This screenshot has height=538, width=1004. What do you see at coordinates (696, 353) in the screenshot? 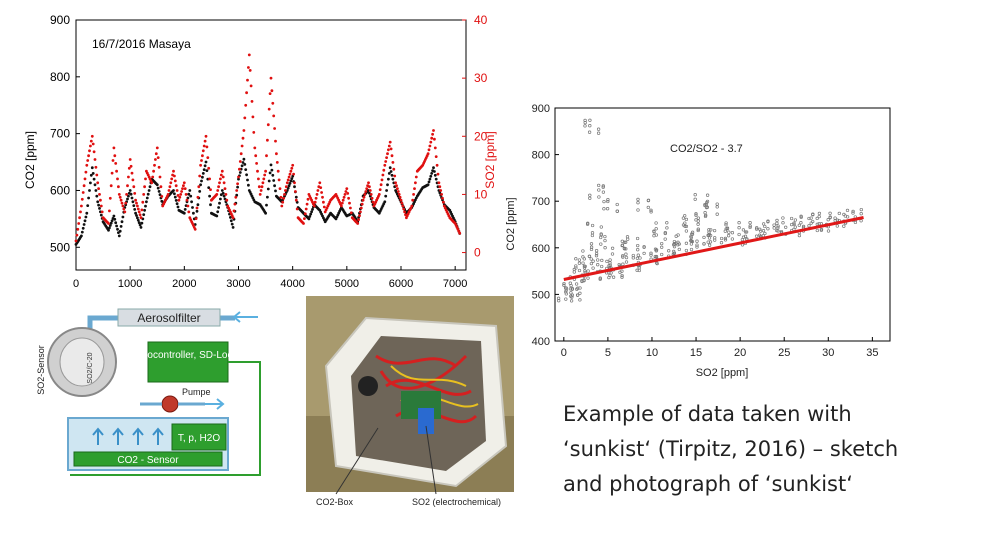
I see `correlation-xtick-label: 15` at bounding box center [696, 353].